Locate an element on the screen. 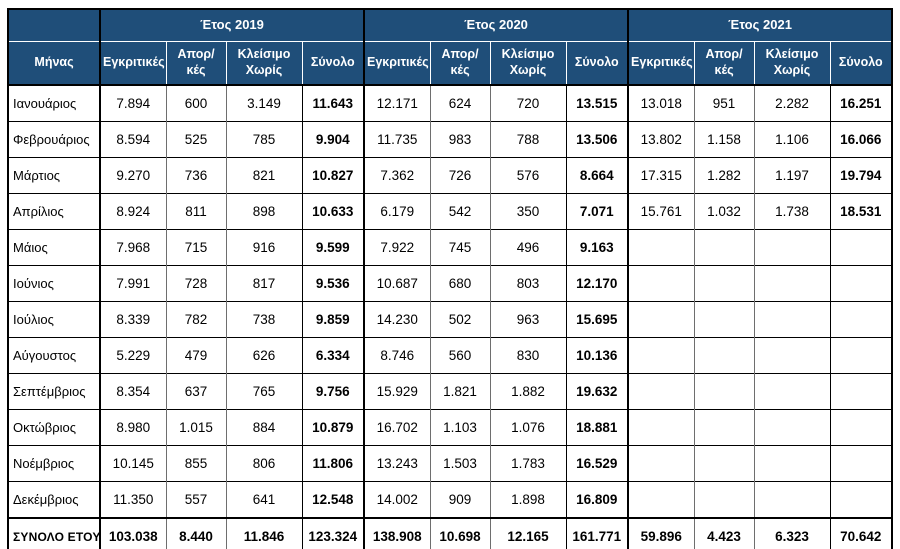 This screenshot has height=549, width=900. month-cell: Δεκέμβριος is located at coordinates (54, 499).